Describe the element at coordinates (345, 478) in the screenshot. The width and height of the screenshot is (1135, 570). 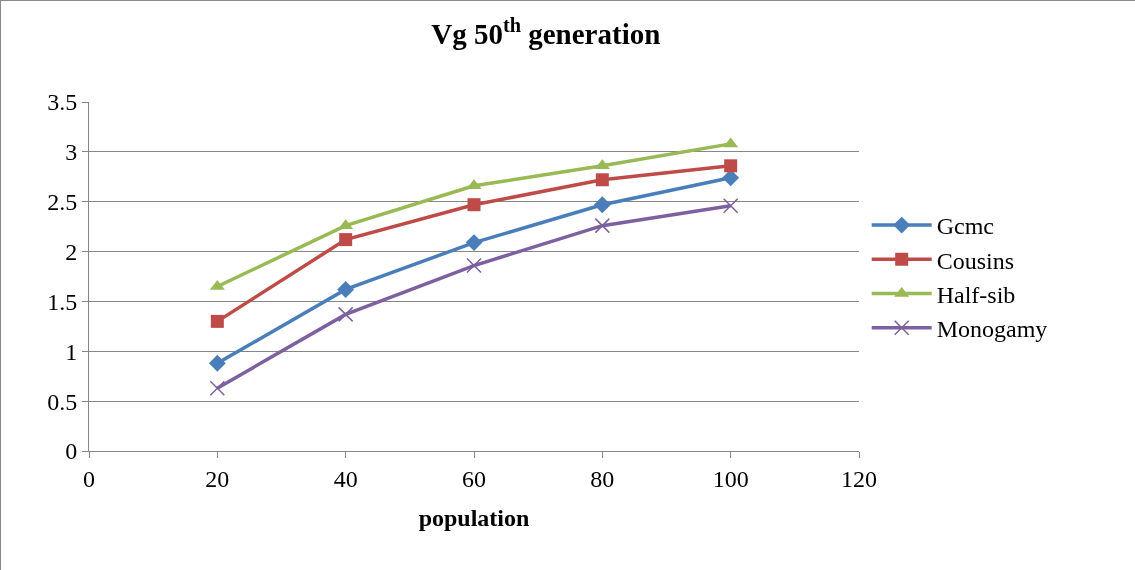
I see `x-tick-label: 40` at that location.